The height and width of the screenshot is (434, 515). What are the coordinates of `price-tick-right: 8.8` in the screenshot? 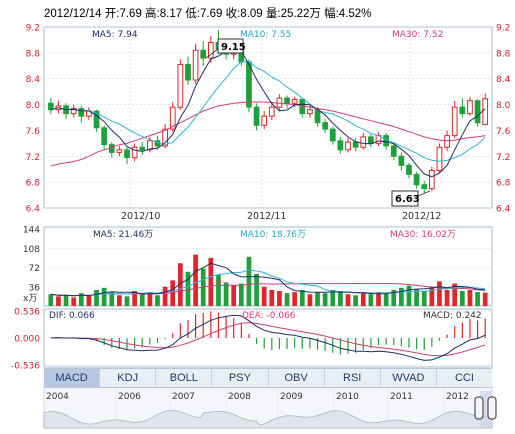 It's located at (503, 54).